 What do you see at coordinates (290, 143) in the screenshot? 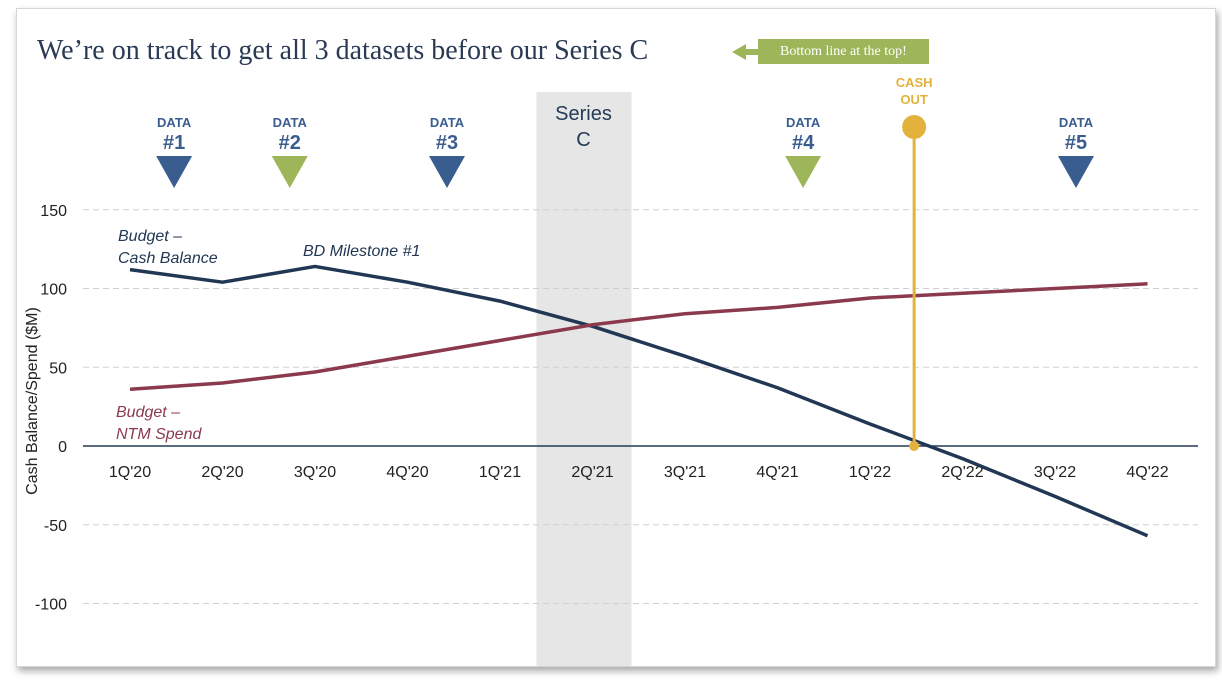
I see `data-marker-number: #2` at bounding box center [290, 143].